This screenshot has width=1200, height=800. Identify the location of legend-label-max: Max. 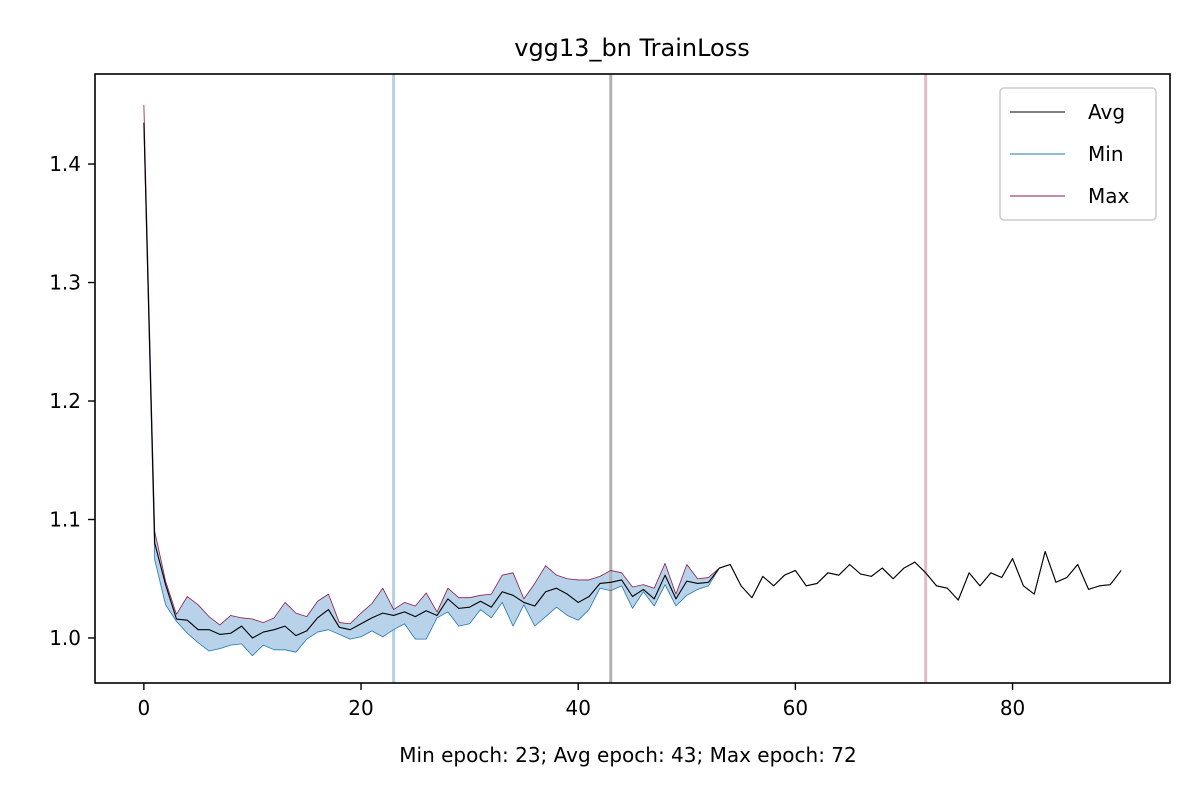
(1109, 196).